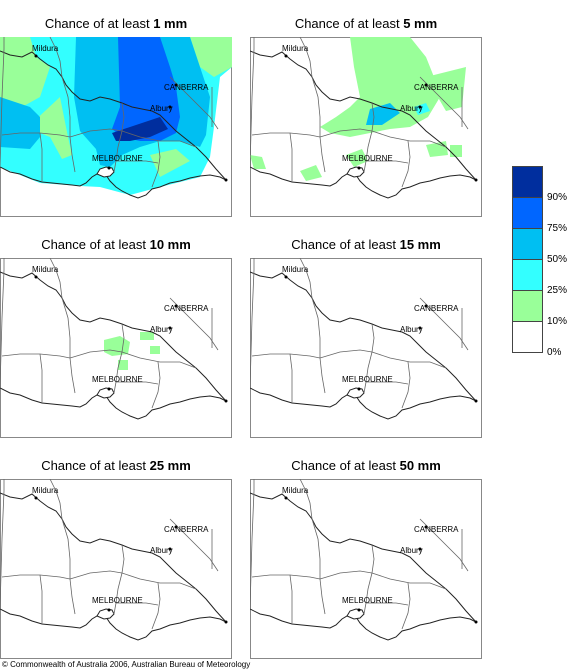 Image resolution: width=570 pixels, height=671 pixels. I want to click on map-10mm-svg: Mildura CANBERRA Albury MELBOURNE, so click(116, 348).